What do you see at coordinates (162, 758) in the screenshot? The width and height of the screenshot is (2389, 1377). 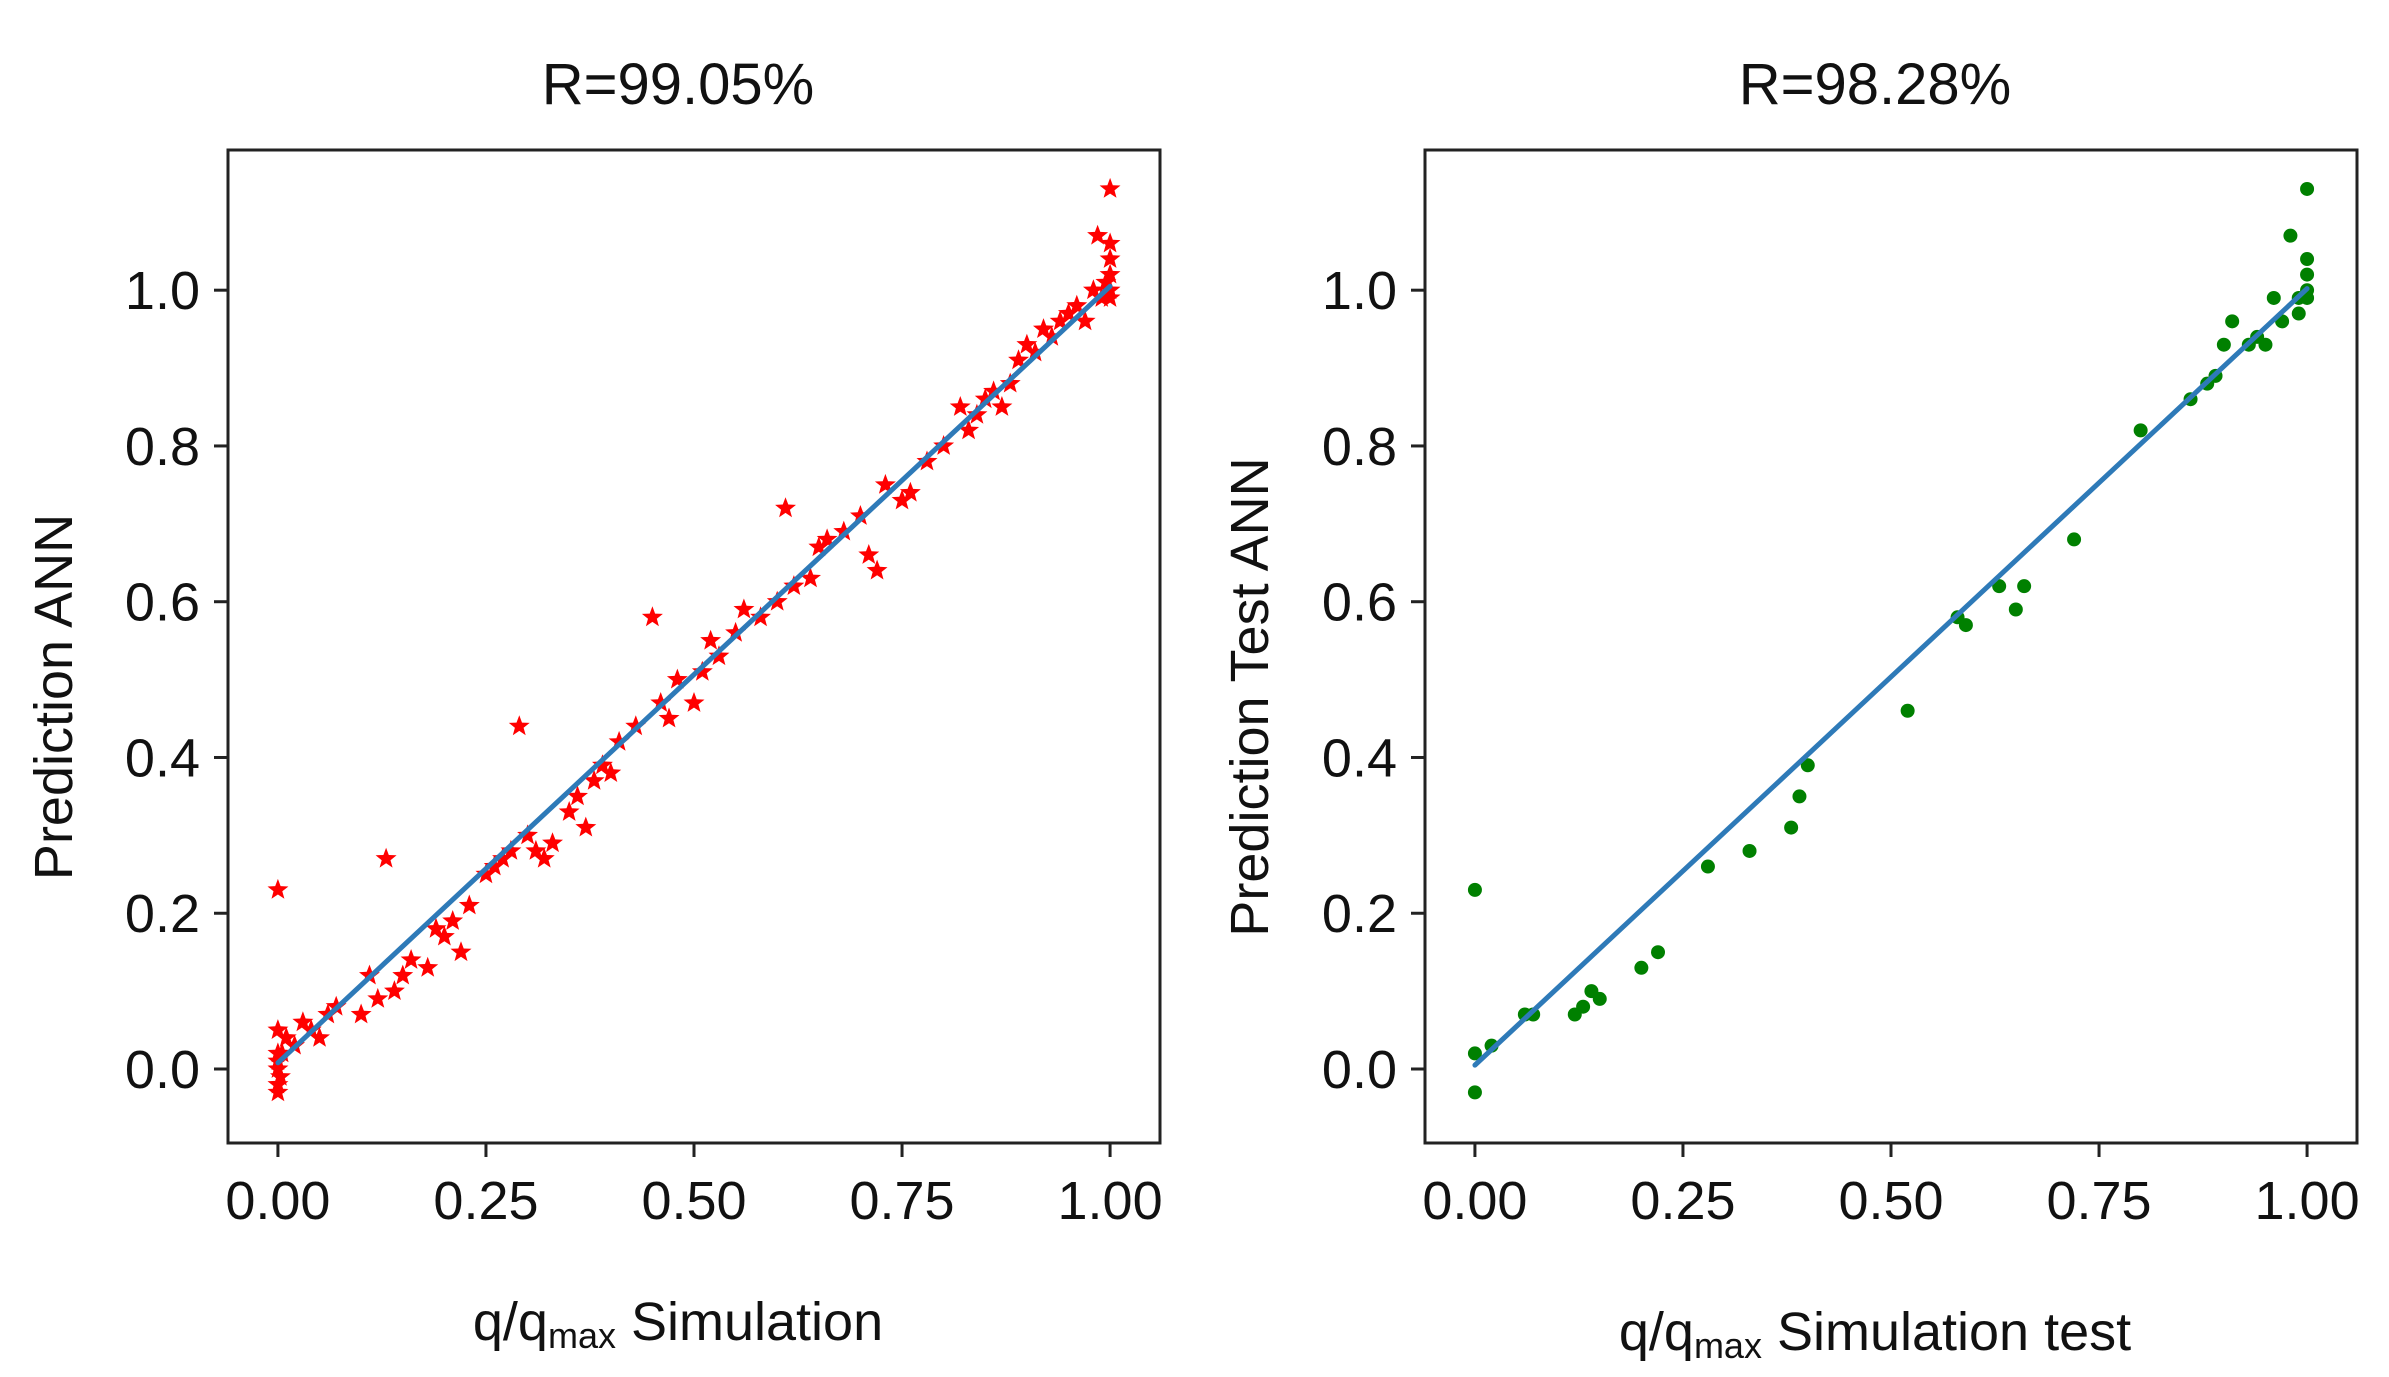 I see `y-tick-label: 0.4` at bounding box center [162, 758].